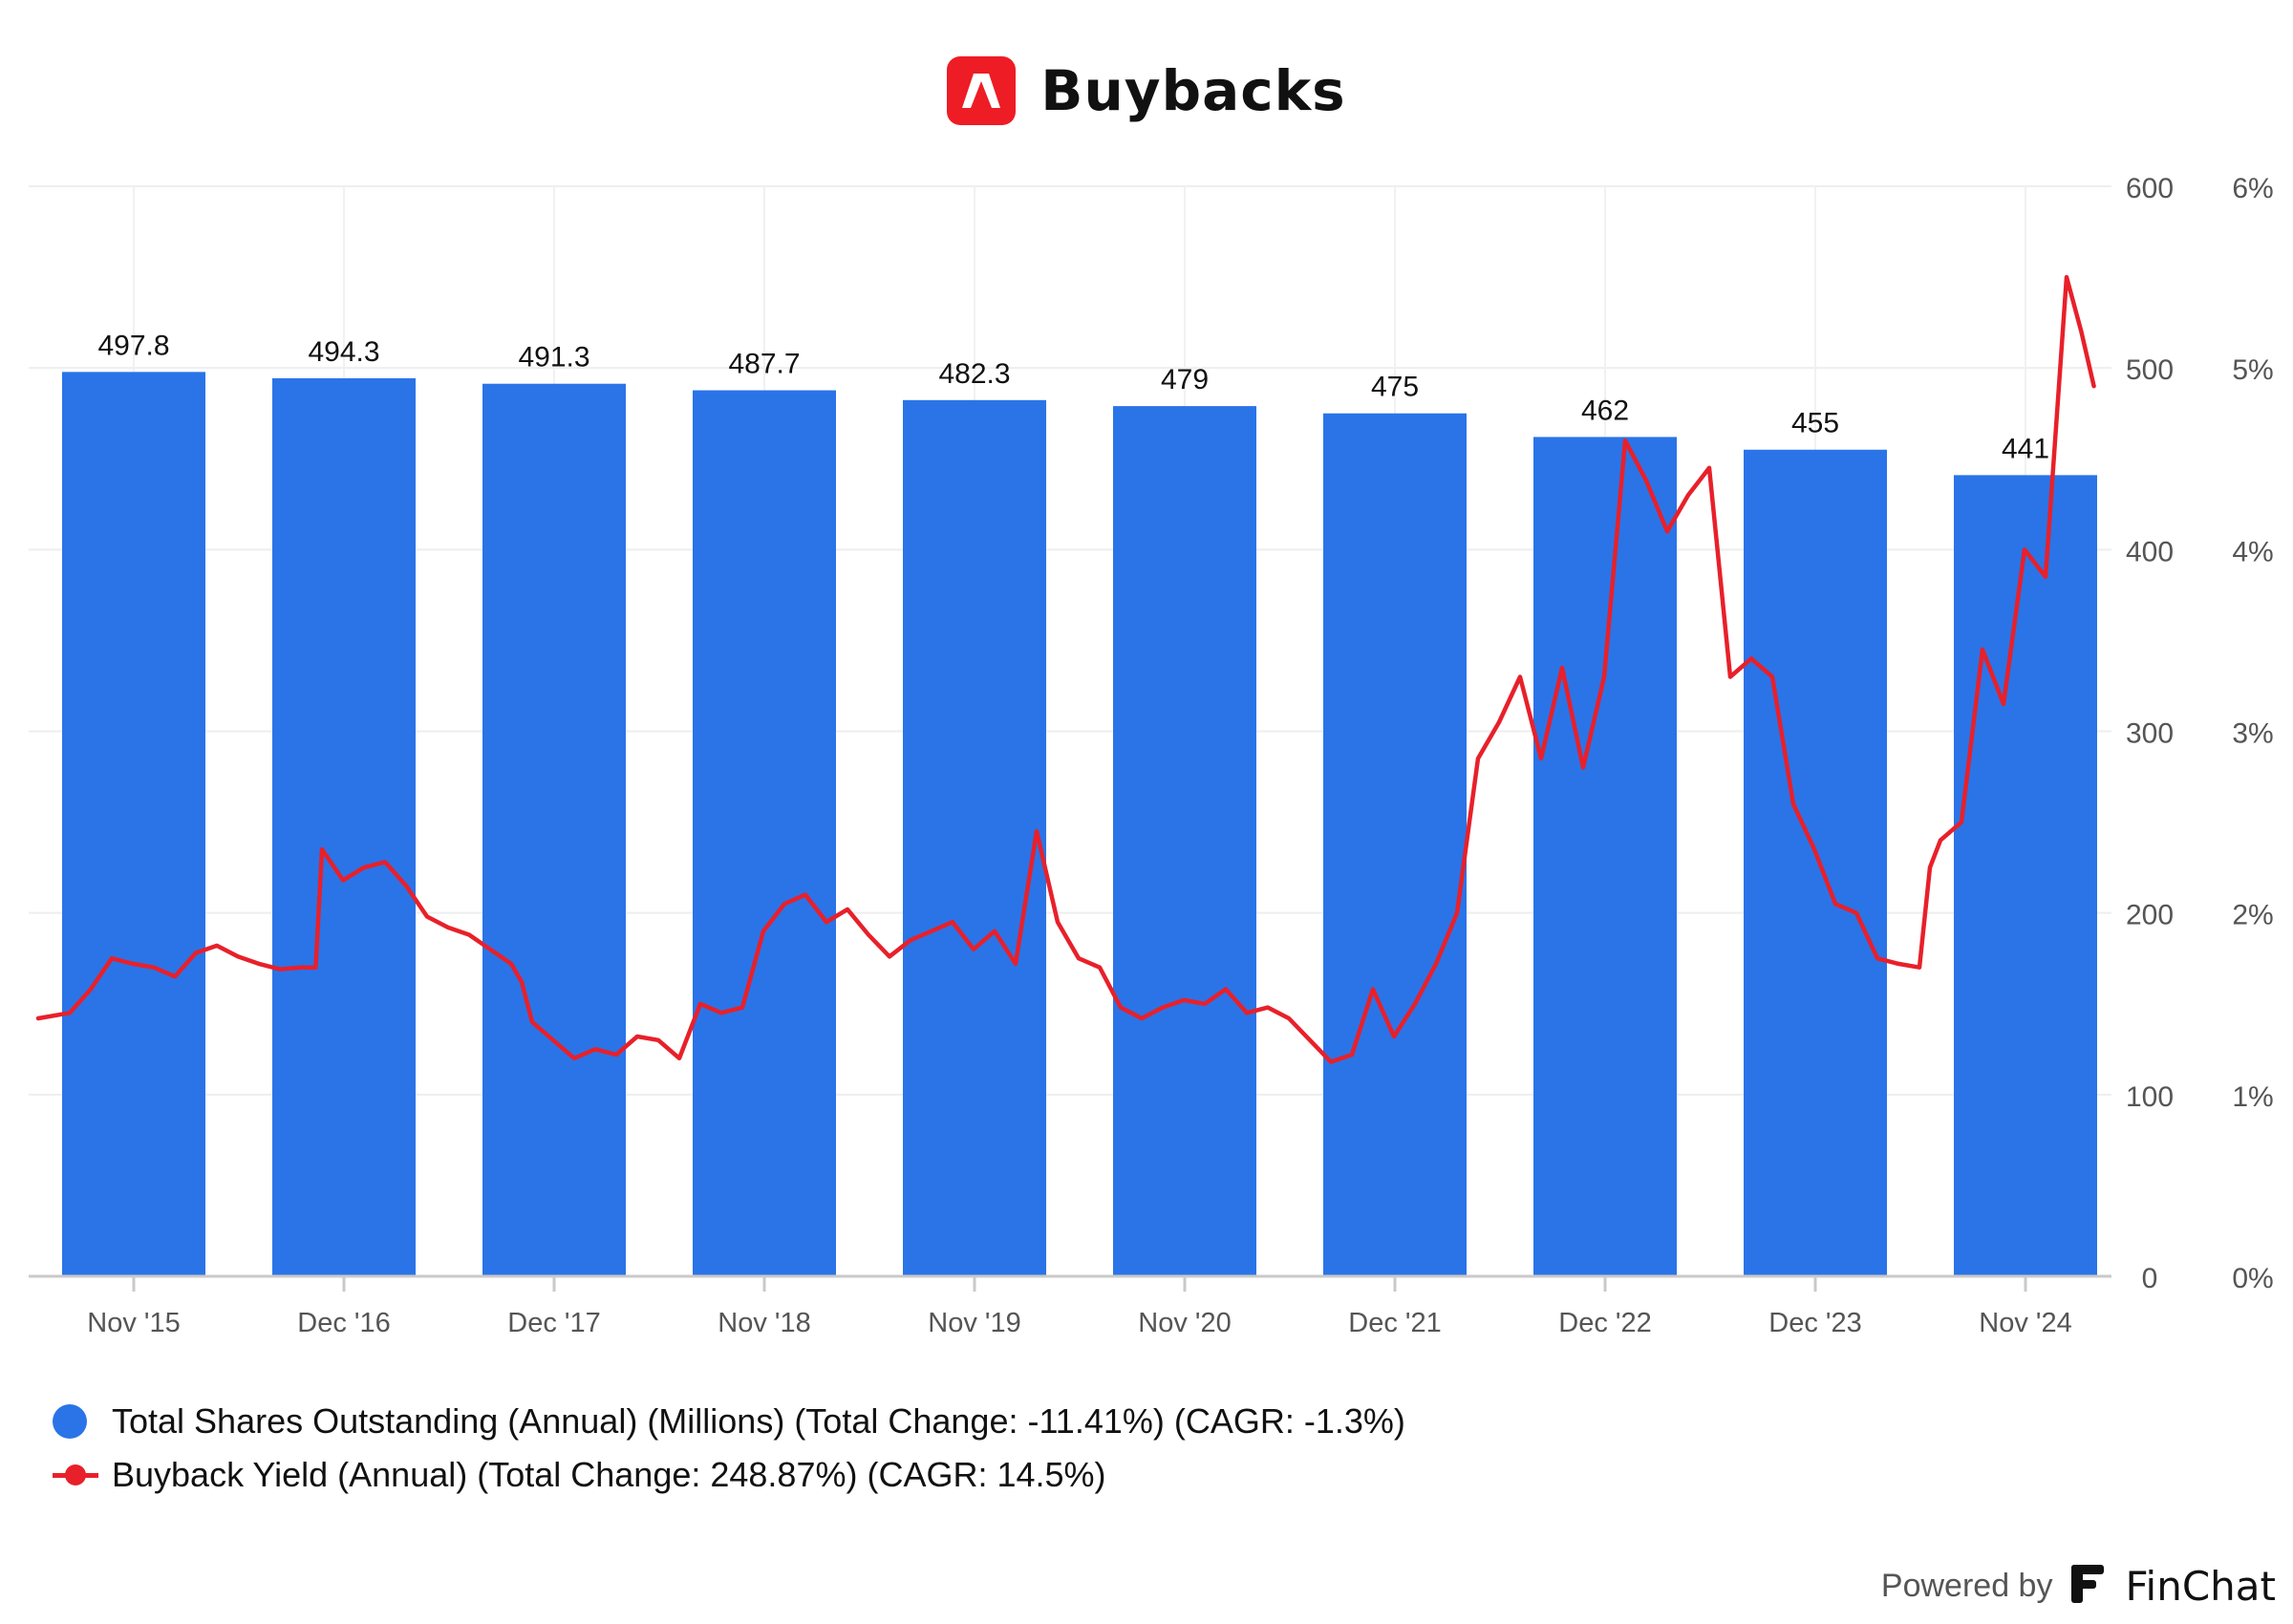  Describe the element at coordinates (2252, 189) in the screenshot. I see `right-axis-tick-label: 6%` at that location.